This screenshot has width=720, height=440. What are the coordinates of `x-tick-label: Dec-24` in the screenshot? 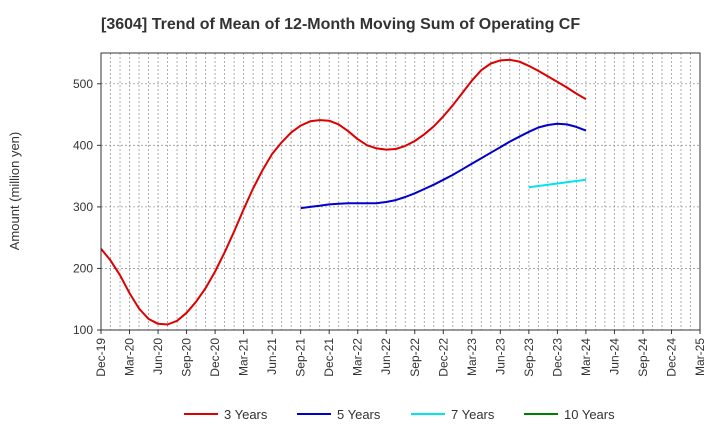 It's located at (671, 357).